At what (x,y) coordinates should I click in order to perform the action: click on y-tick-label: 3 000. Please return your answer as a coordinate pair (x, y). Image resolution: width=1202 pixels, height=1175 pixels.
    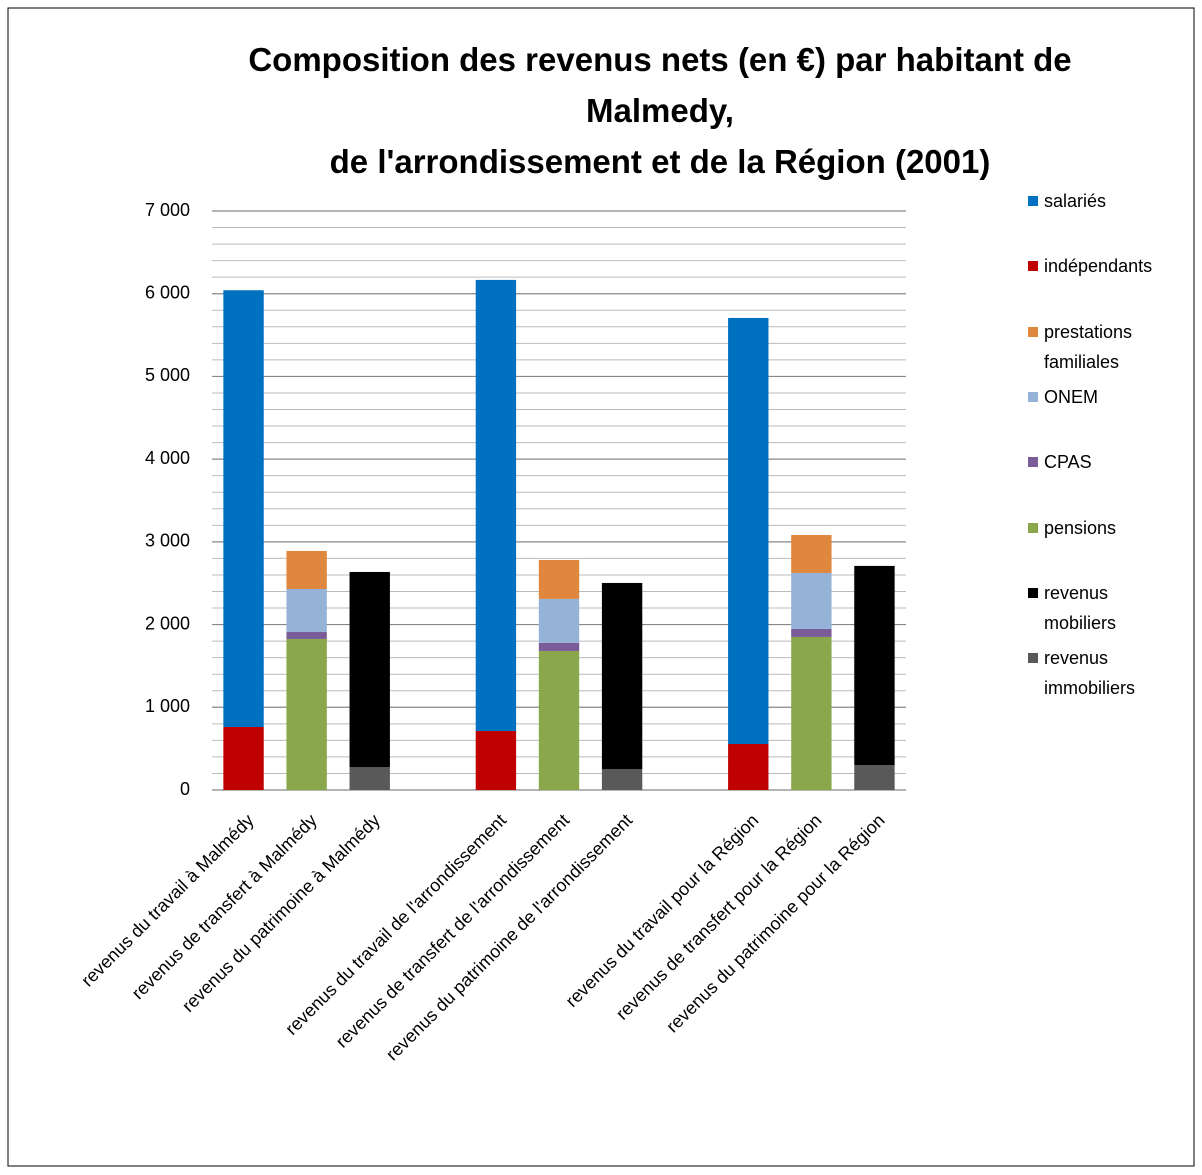
    Looking at the image, I should click on (167, 541).